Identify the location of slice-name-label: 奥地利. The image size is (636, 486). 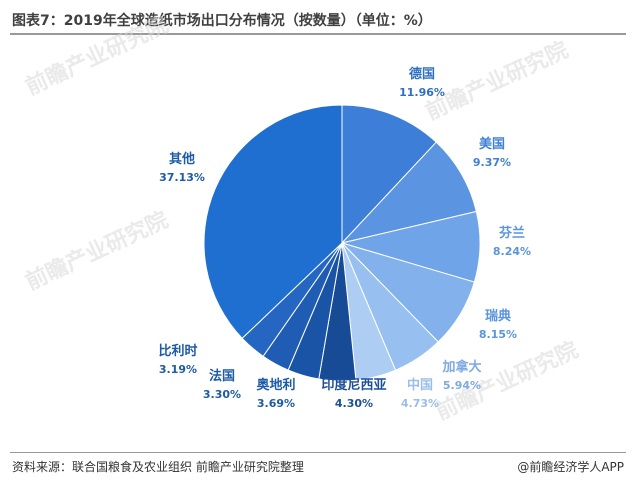
(275, 385).